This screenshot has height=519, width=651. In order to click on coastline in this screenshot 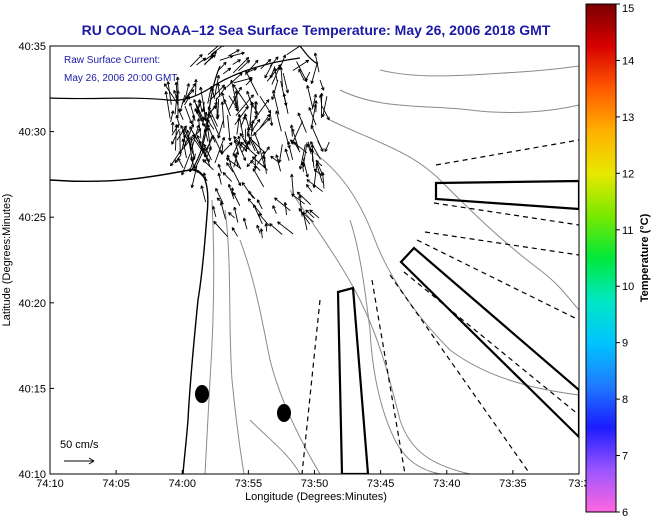, I will do `click(129, 321)`.